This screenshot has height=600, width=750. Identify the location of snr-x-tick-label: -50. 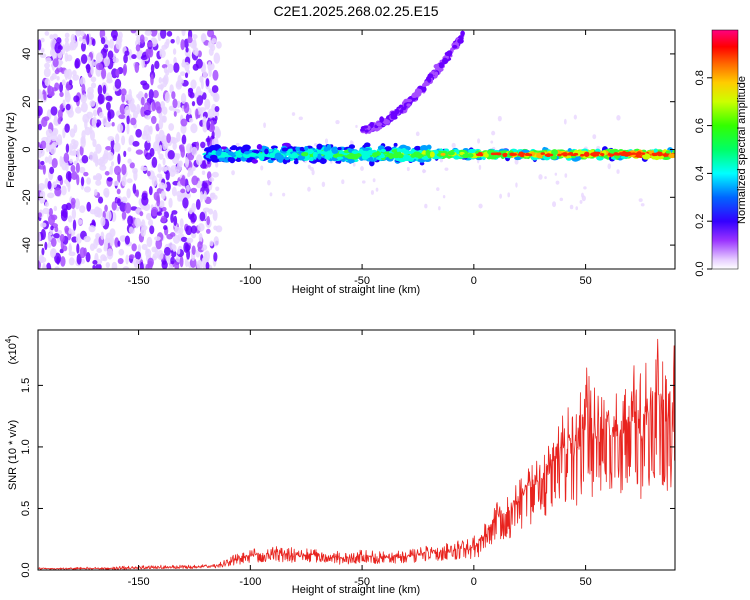
(362, 582).